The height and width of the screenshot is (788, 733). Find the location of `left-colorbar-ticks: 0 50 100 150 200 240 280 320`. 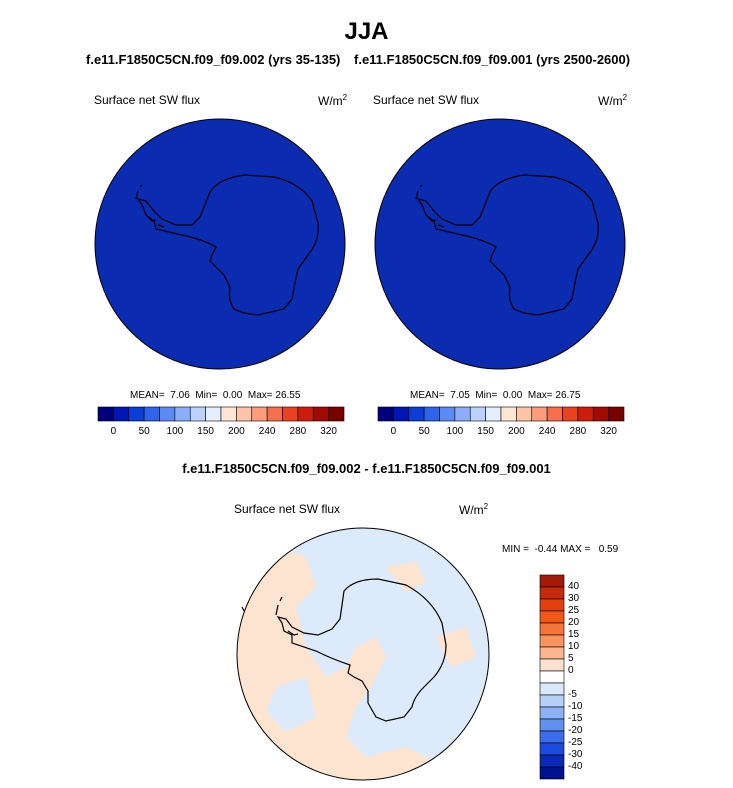

left-colorbar-ticks: 0 50 100 150 200 240 280 320 is located at coordinates (221, 433).